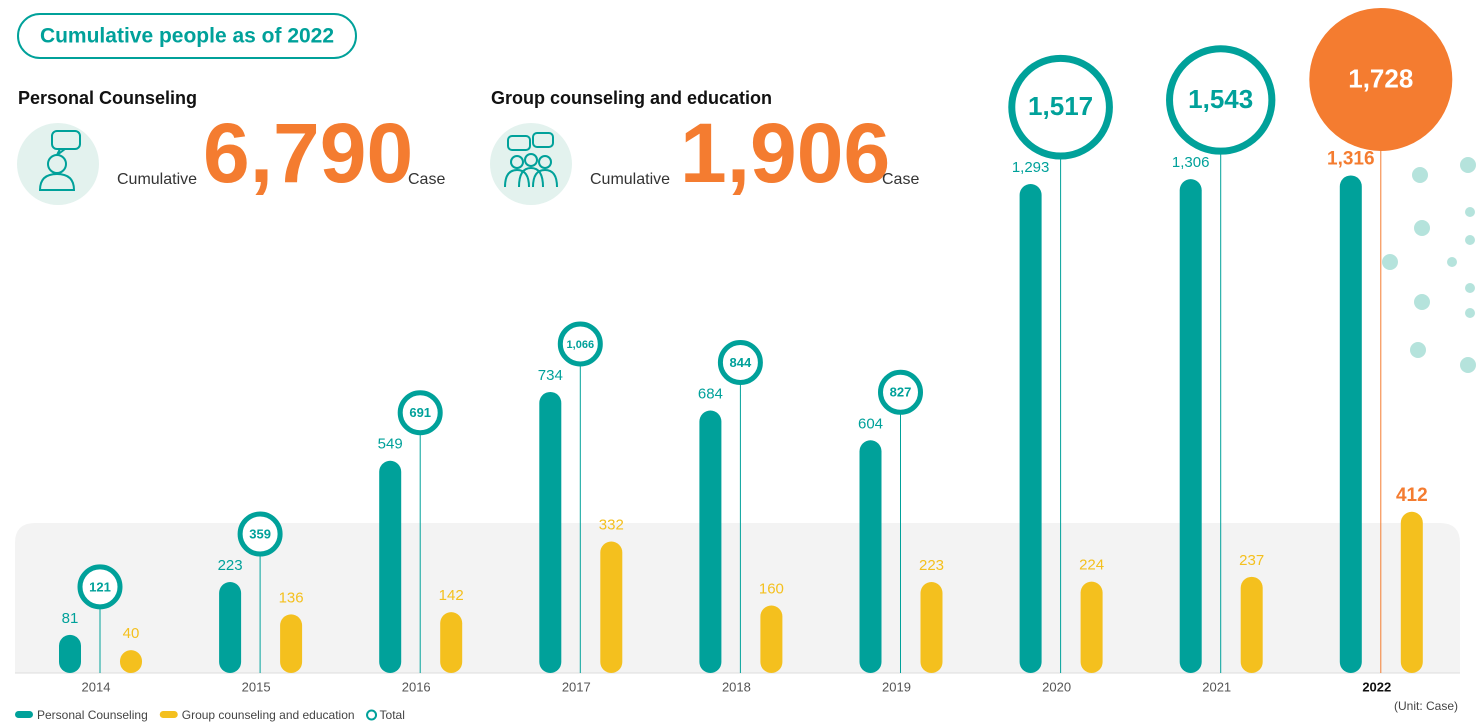 The image size is (1484, 722). What do you see at coordinates (1216, 686) in the screenshot?
I see `x-tick-label: 2021` at bounding box center [1216, 686].